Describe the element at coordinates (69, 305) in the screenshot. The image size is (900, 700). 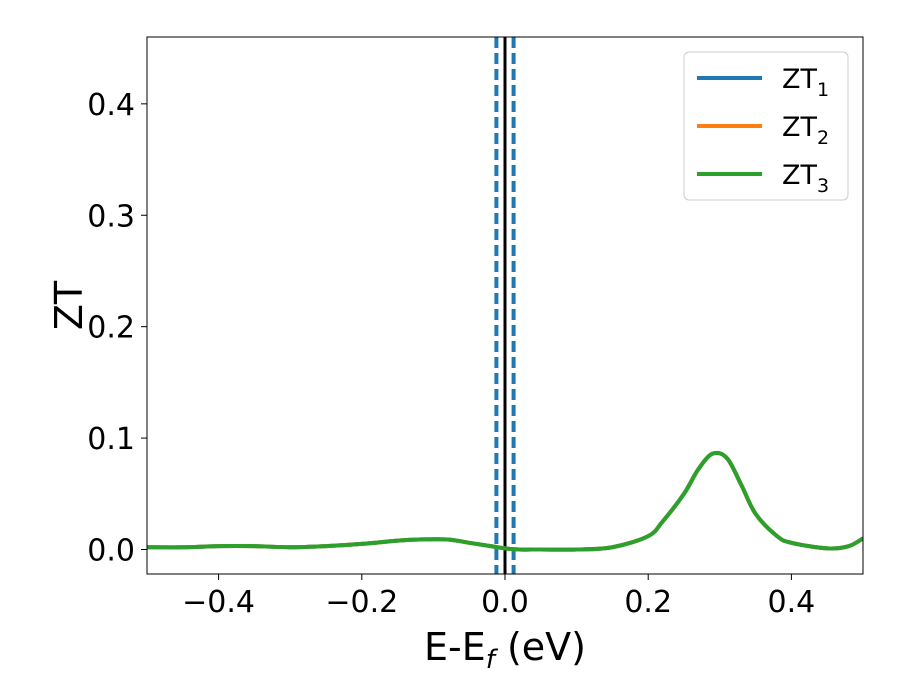
I see `y-axis-title: ZT` at that location.